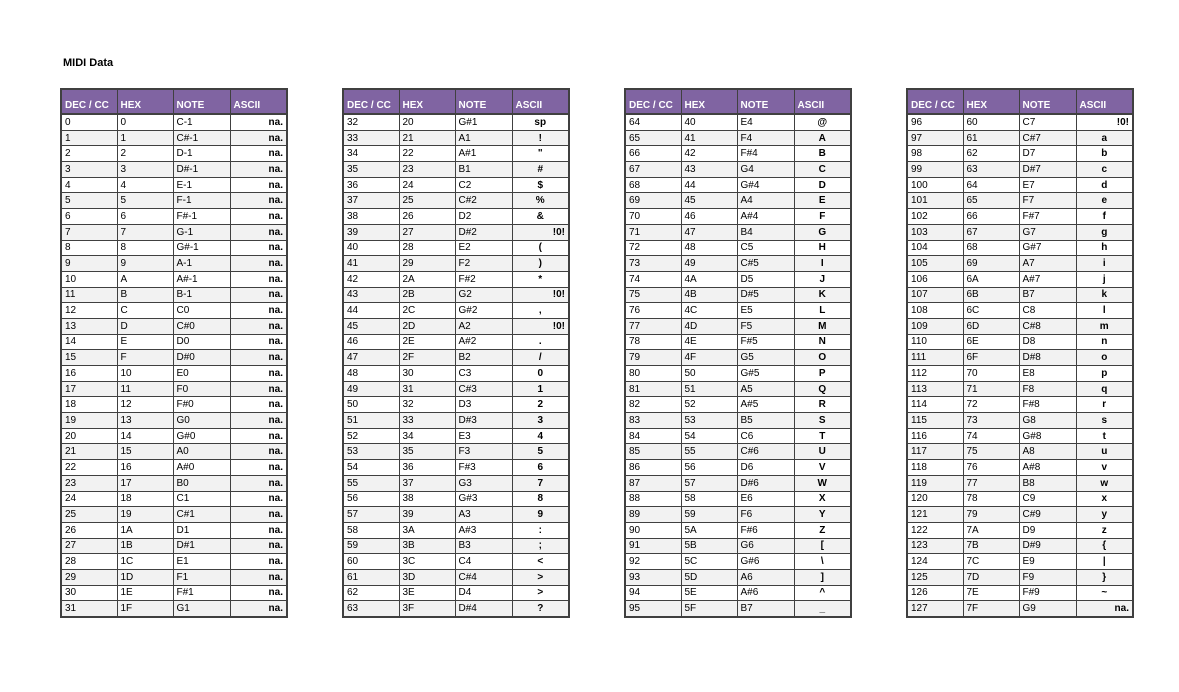 Image resolution: width=1179 pixels, height=692 pixels. Describe the element at coordinates (709, 310) in the screenshot. I see `cell-hex: 4C` at that location.